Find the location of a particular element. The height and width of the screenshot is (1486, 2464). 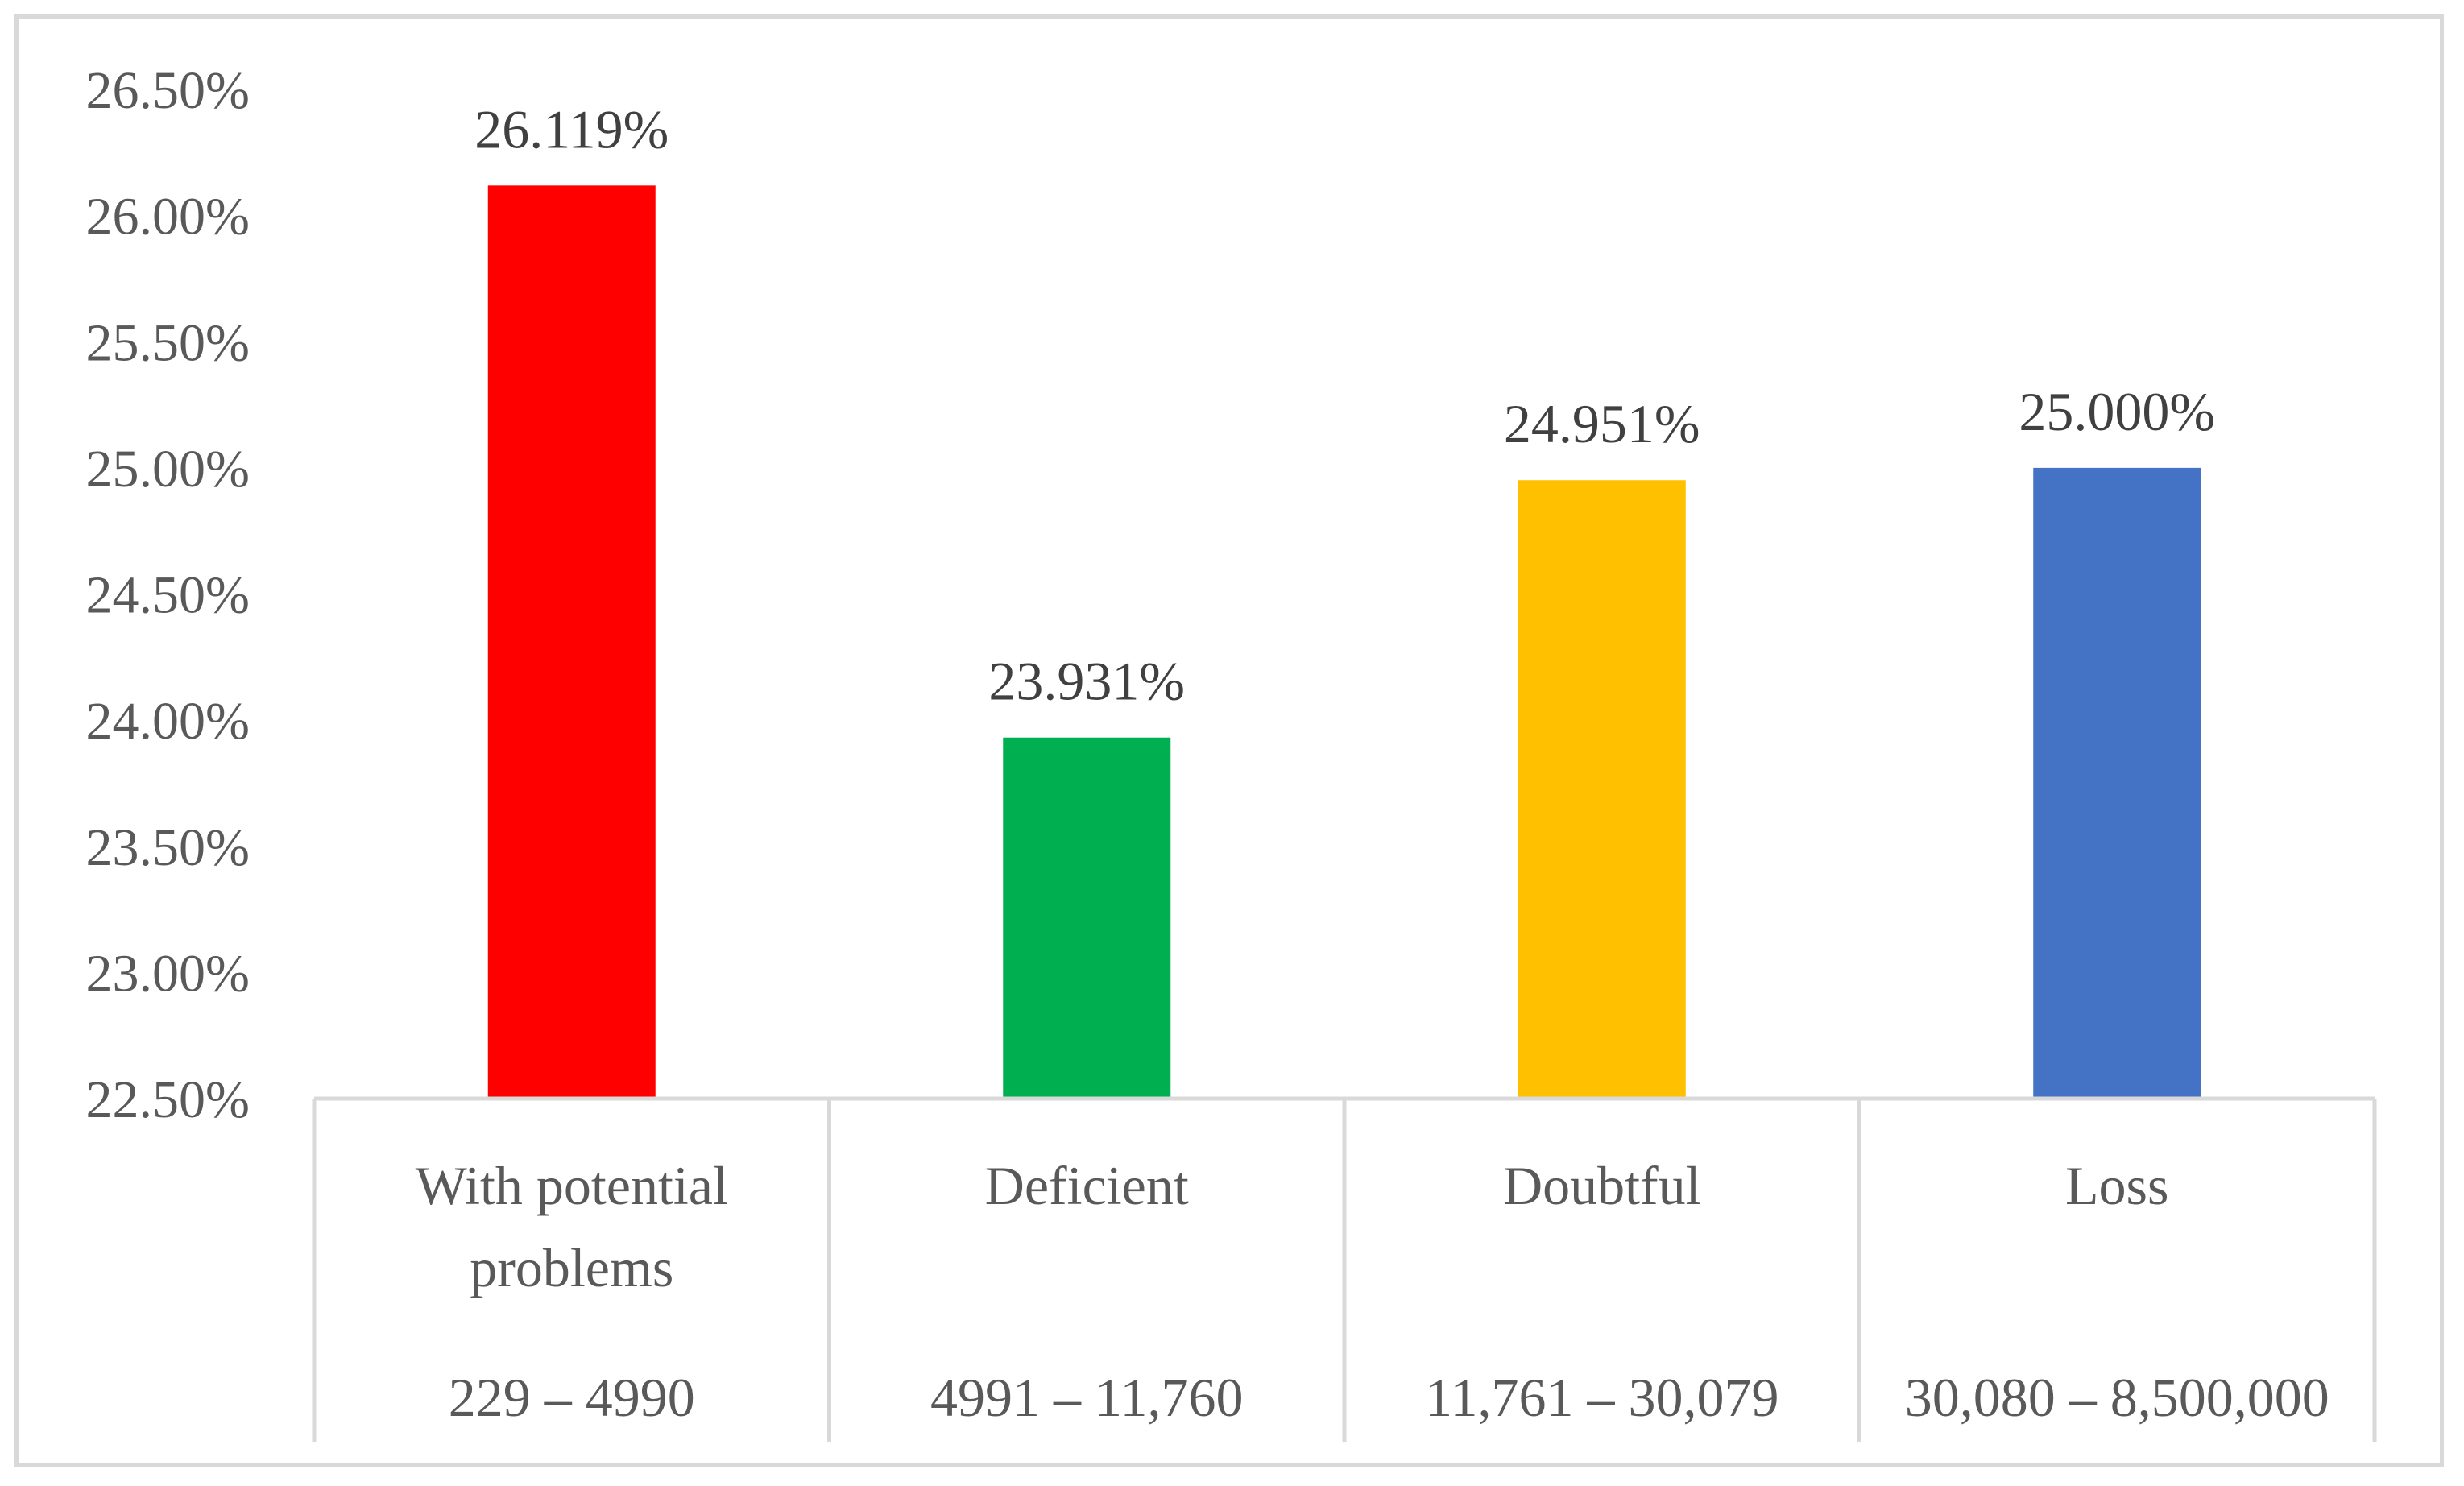

data-label: 24.951% is located at coordinates (1602, 424).